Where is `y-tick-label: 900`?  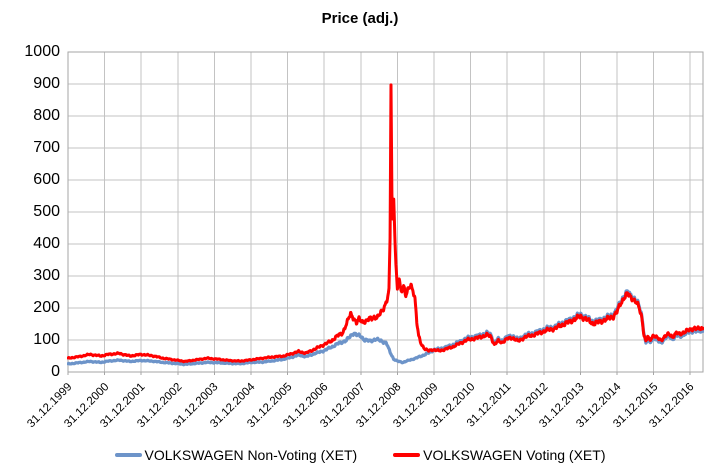
y-tick-label: 900 is located at coordinates (46, 83).